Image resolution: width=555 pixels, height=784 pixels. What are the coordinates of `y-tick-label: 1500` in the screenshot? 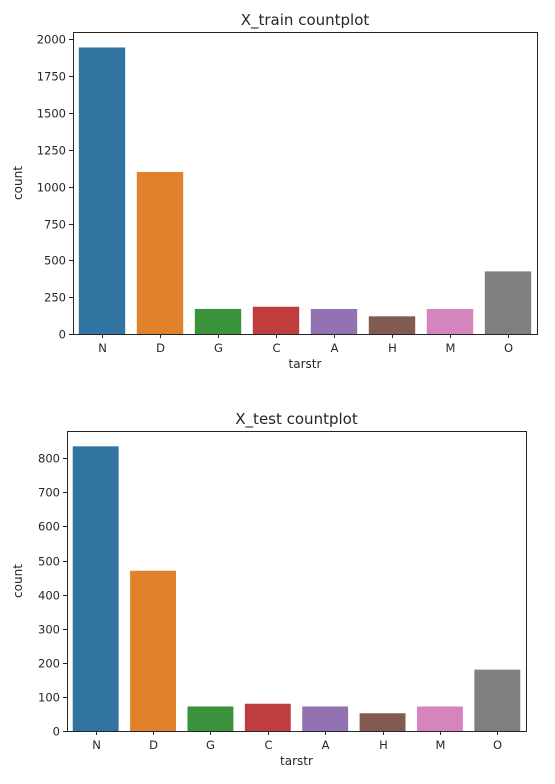 It's located at (51, 114).